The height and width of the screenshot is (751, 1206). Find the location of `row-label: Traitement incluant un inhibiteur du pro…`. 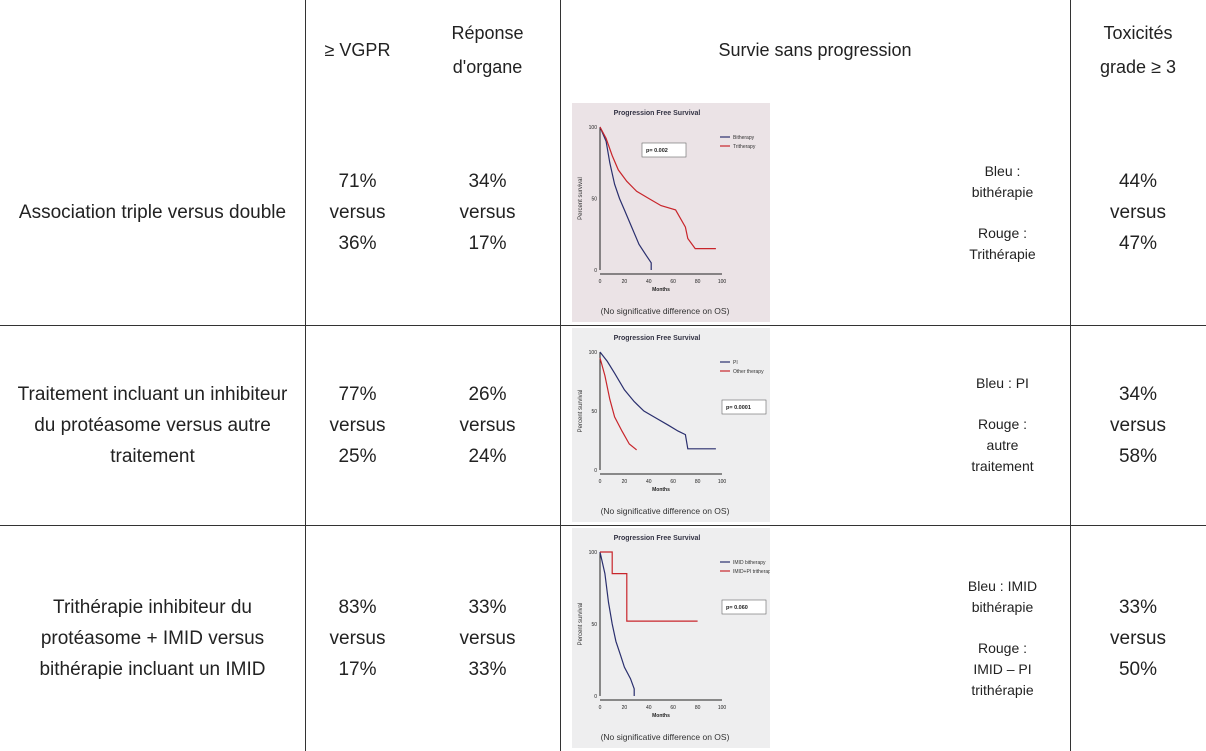

row-label: Traitement incluant un inhibiteur du pro… is located at coordinates (152, 425).